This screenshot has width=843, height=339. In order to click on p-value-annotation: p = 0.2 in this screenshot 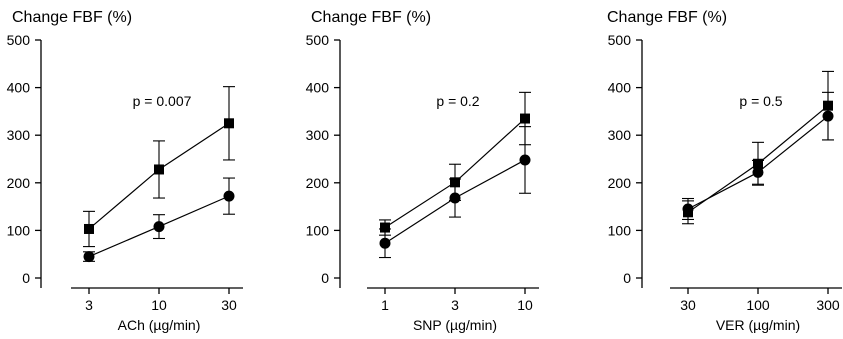, I will do `click(457, 101)`.